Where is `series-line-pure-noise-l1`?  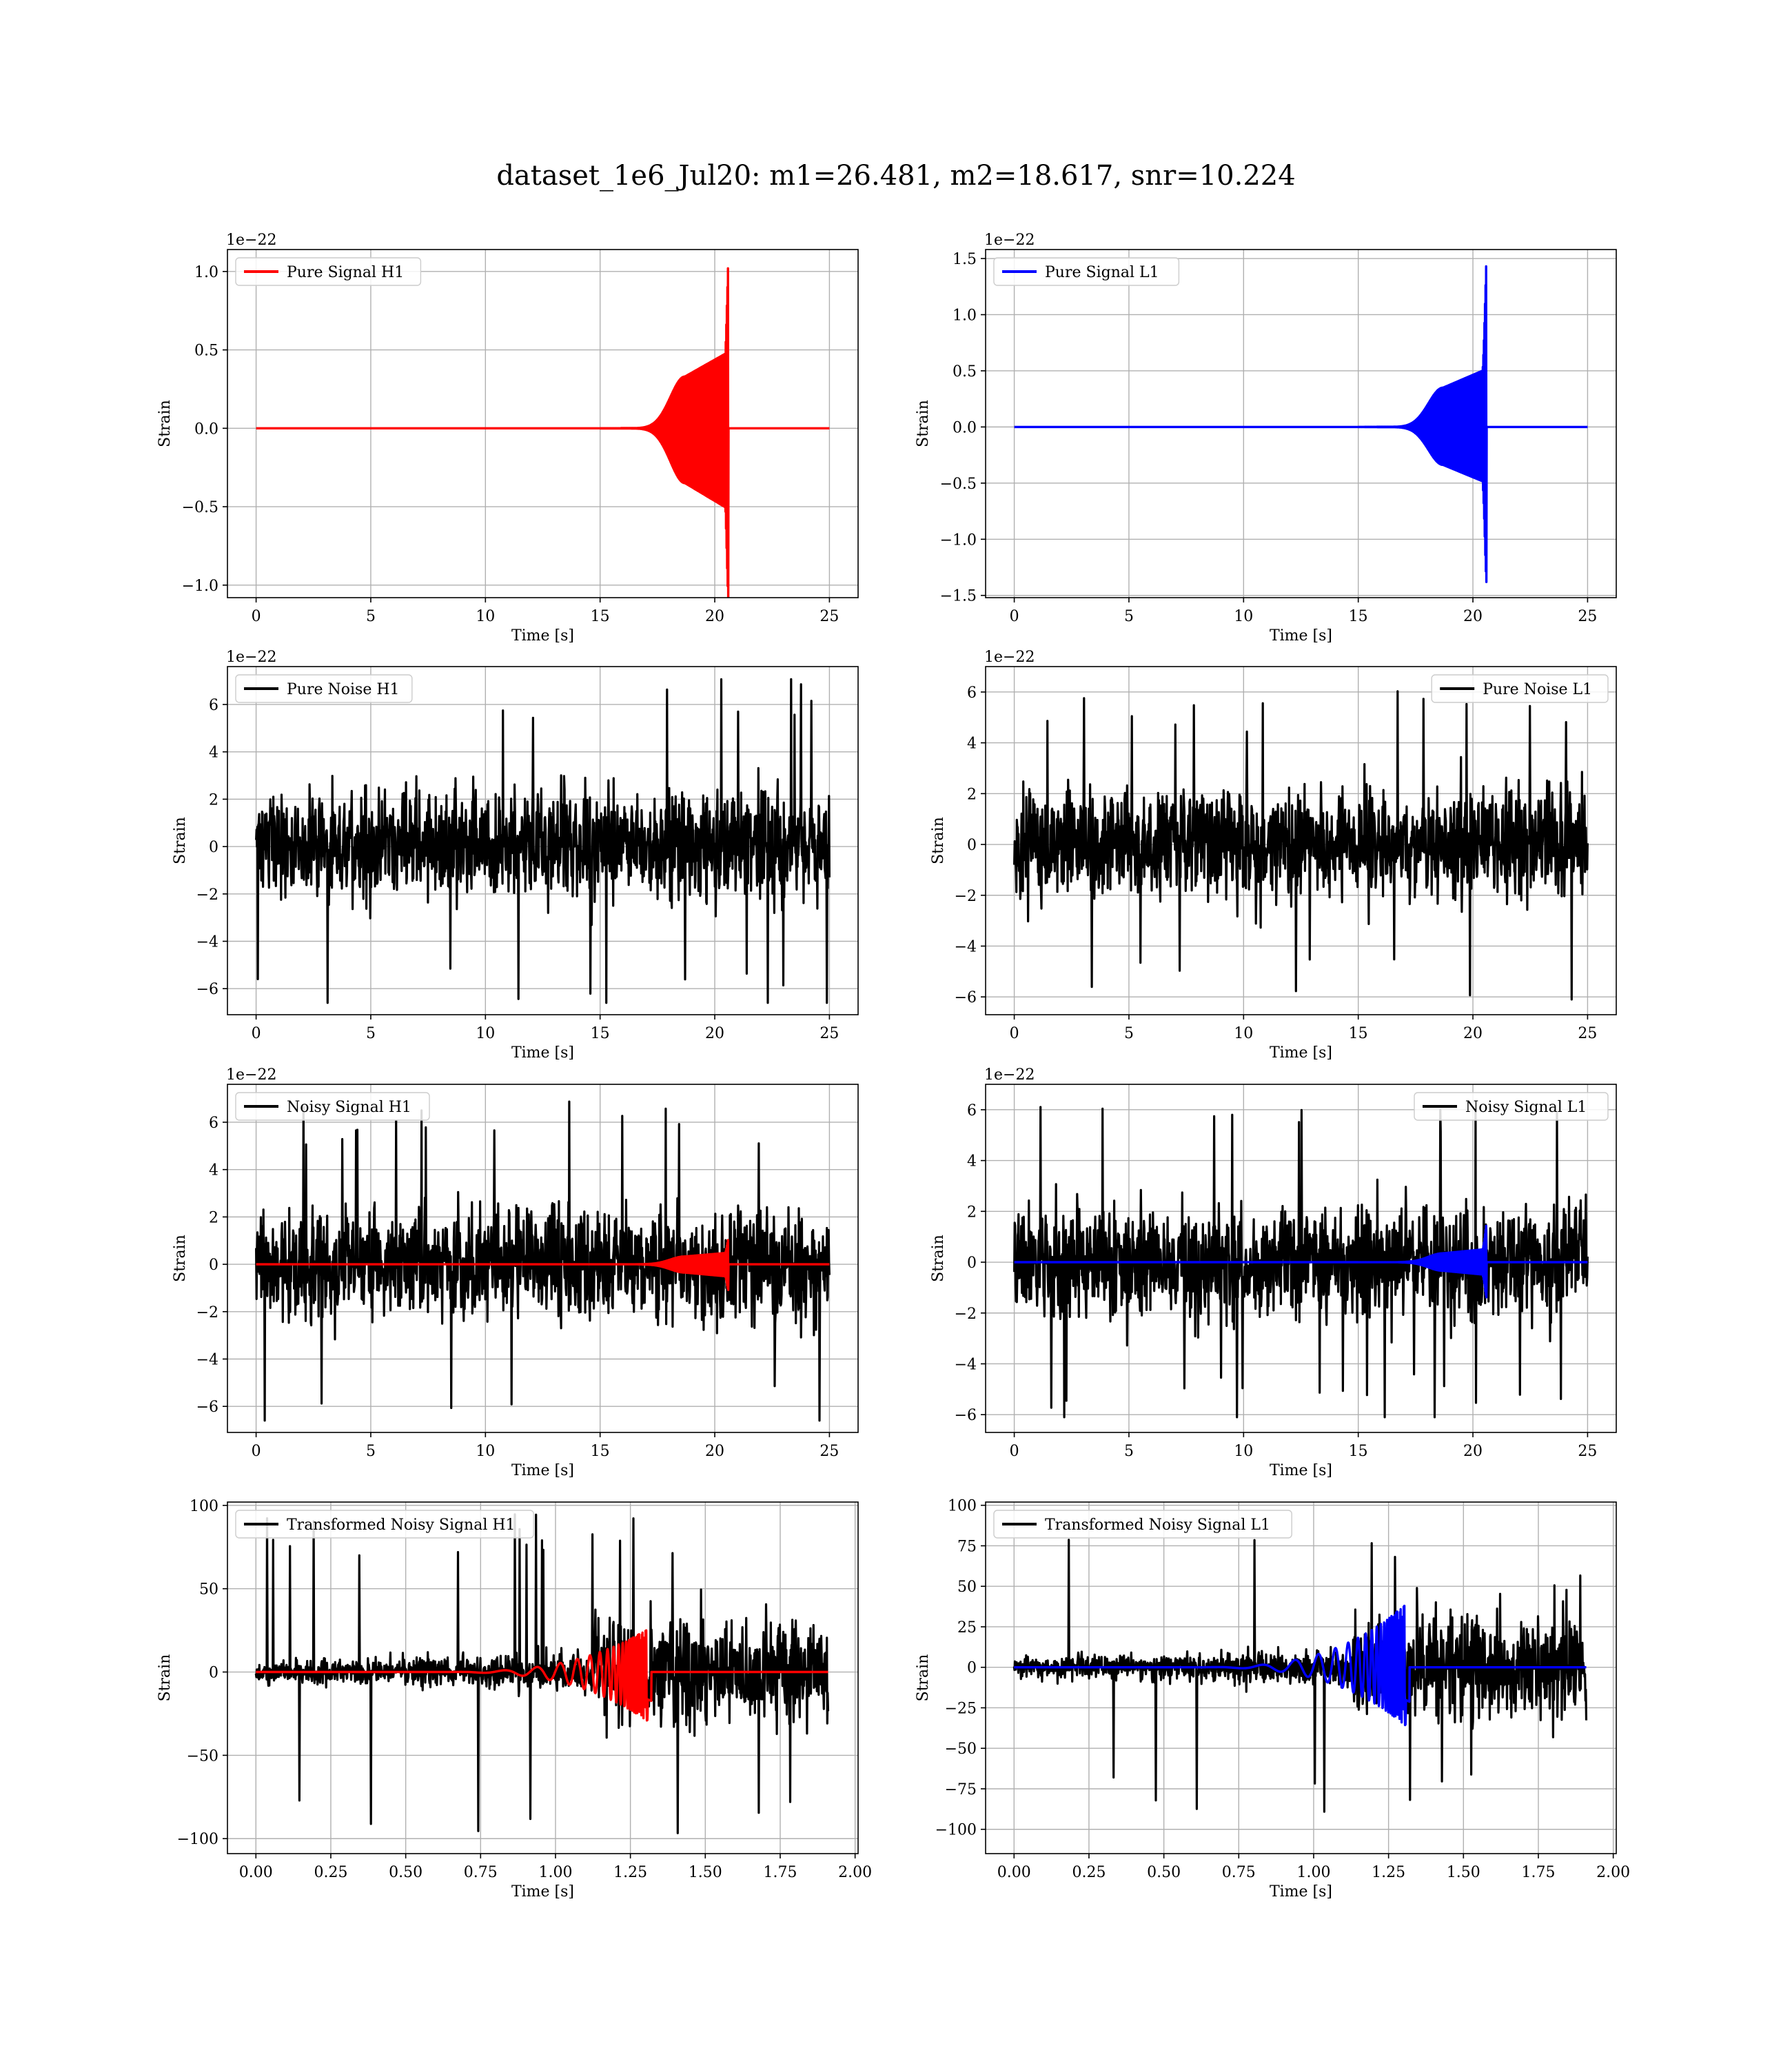
series-line-pure-noise-l1 is located at coordinates (1301, 845).